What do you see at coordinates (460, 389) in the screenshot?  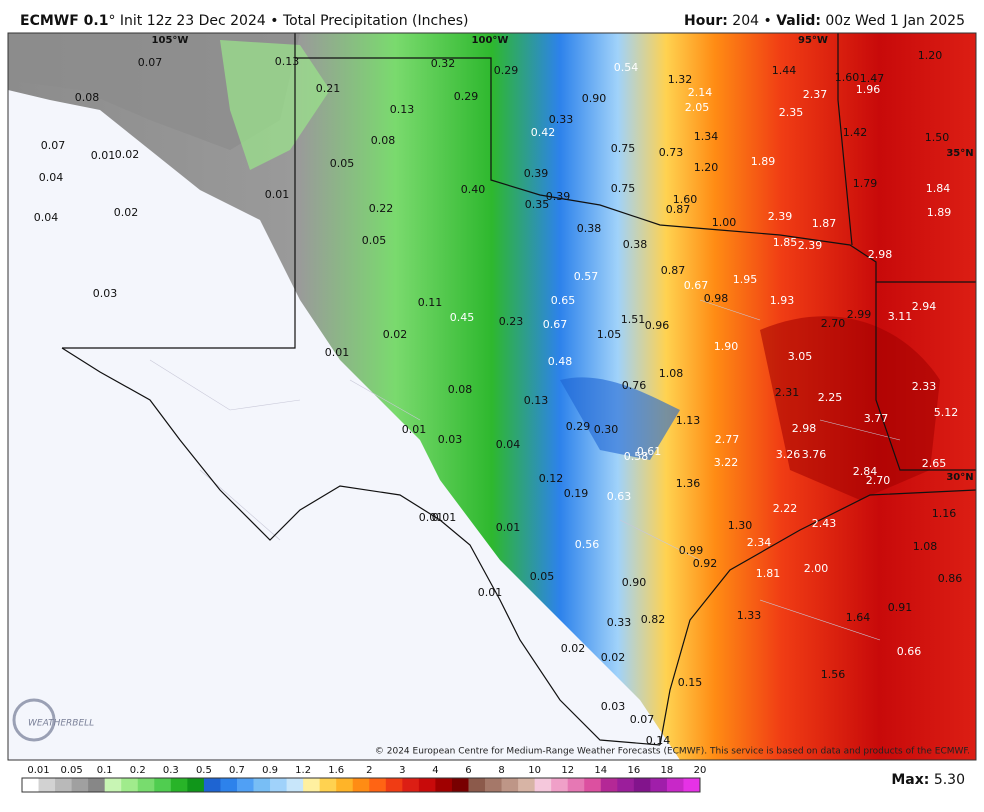 I see `value-label: 0.08` at bounding box center [460, 389].